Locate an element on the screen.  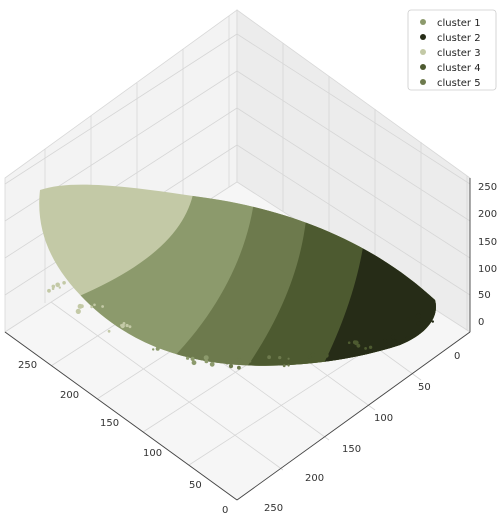
z-tick-label: 100 is located at coordinates (487, 269).